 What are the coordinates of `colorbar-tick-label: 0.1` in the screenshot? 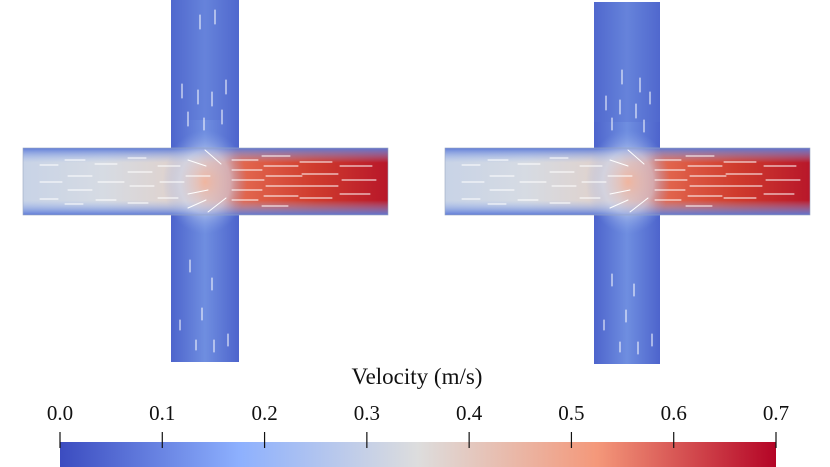 It's located at (162, 413).